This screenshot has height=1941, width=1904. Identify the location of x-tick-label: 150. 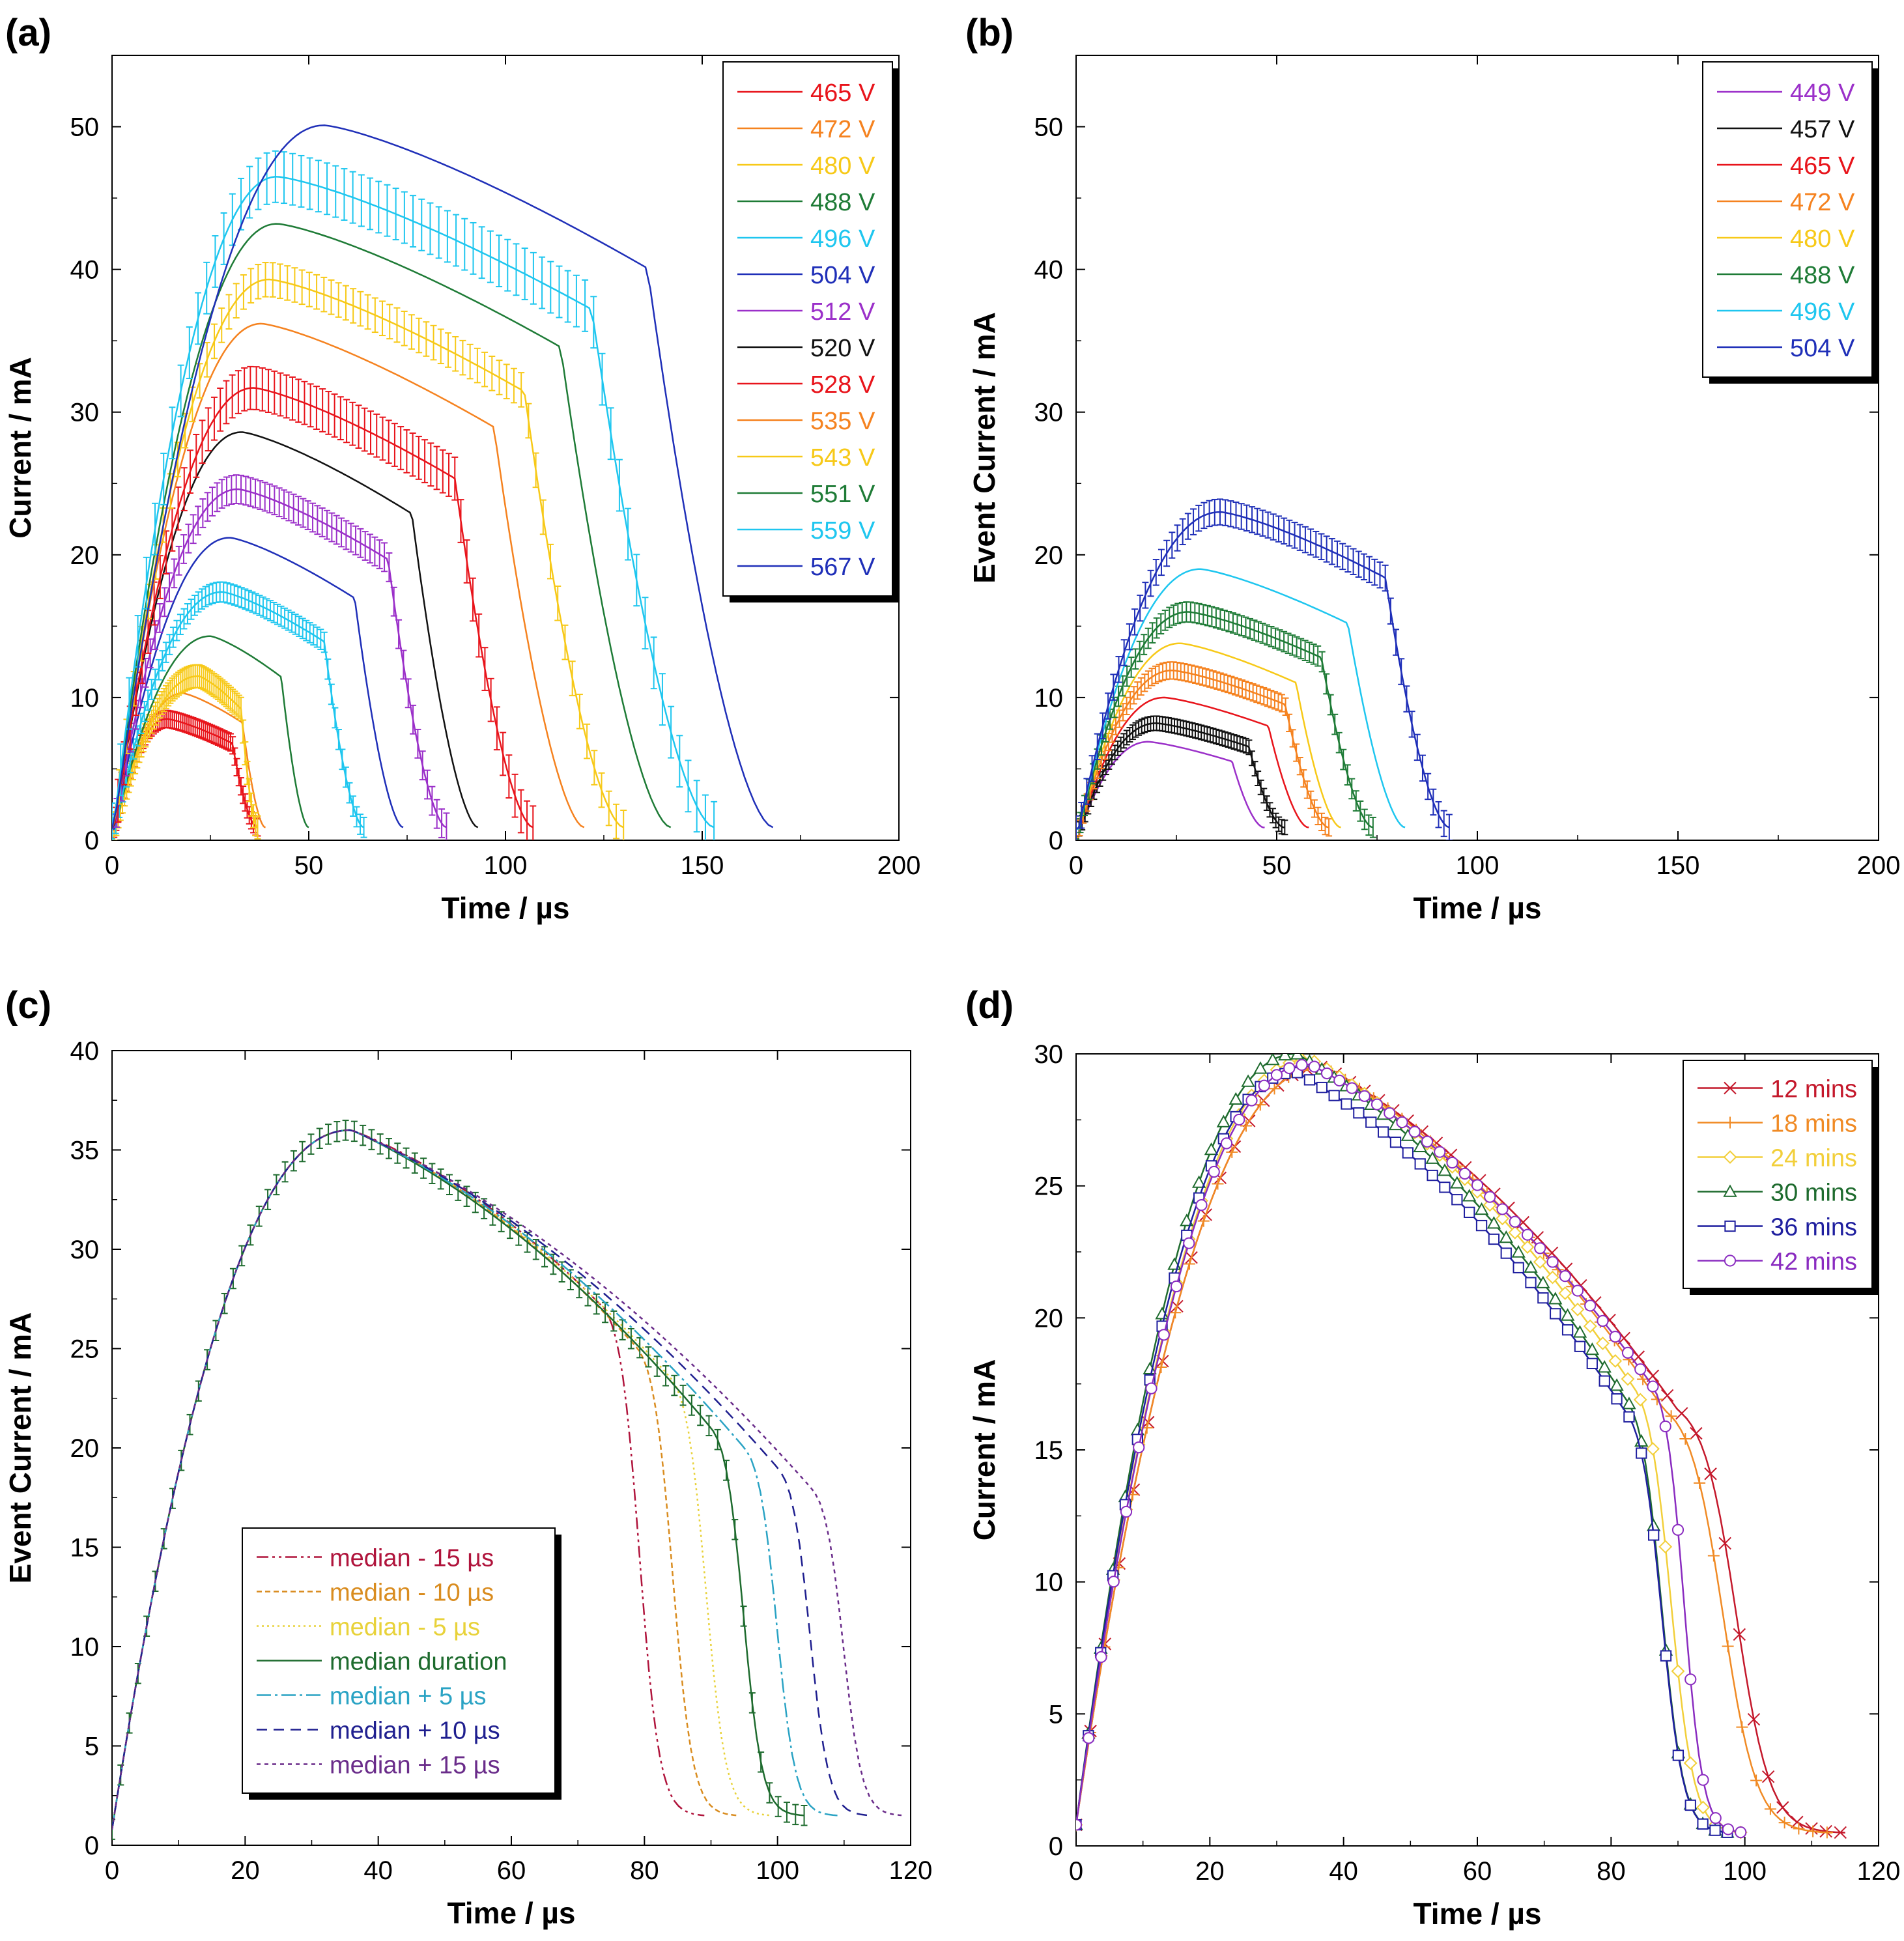
(1678, 866).